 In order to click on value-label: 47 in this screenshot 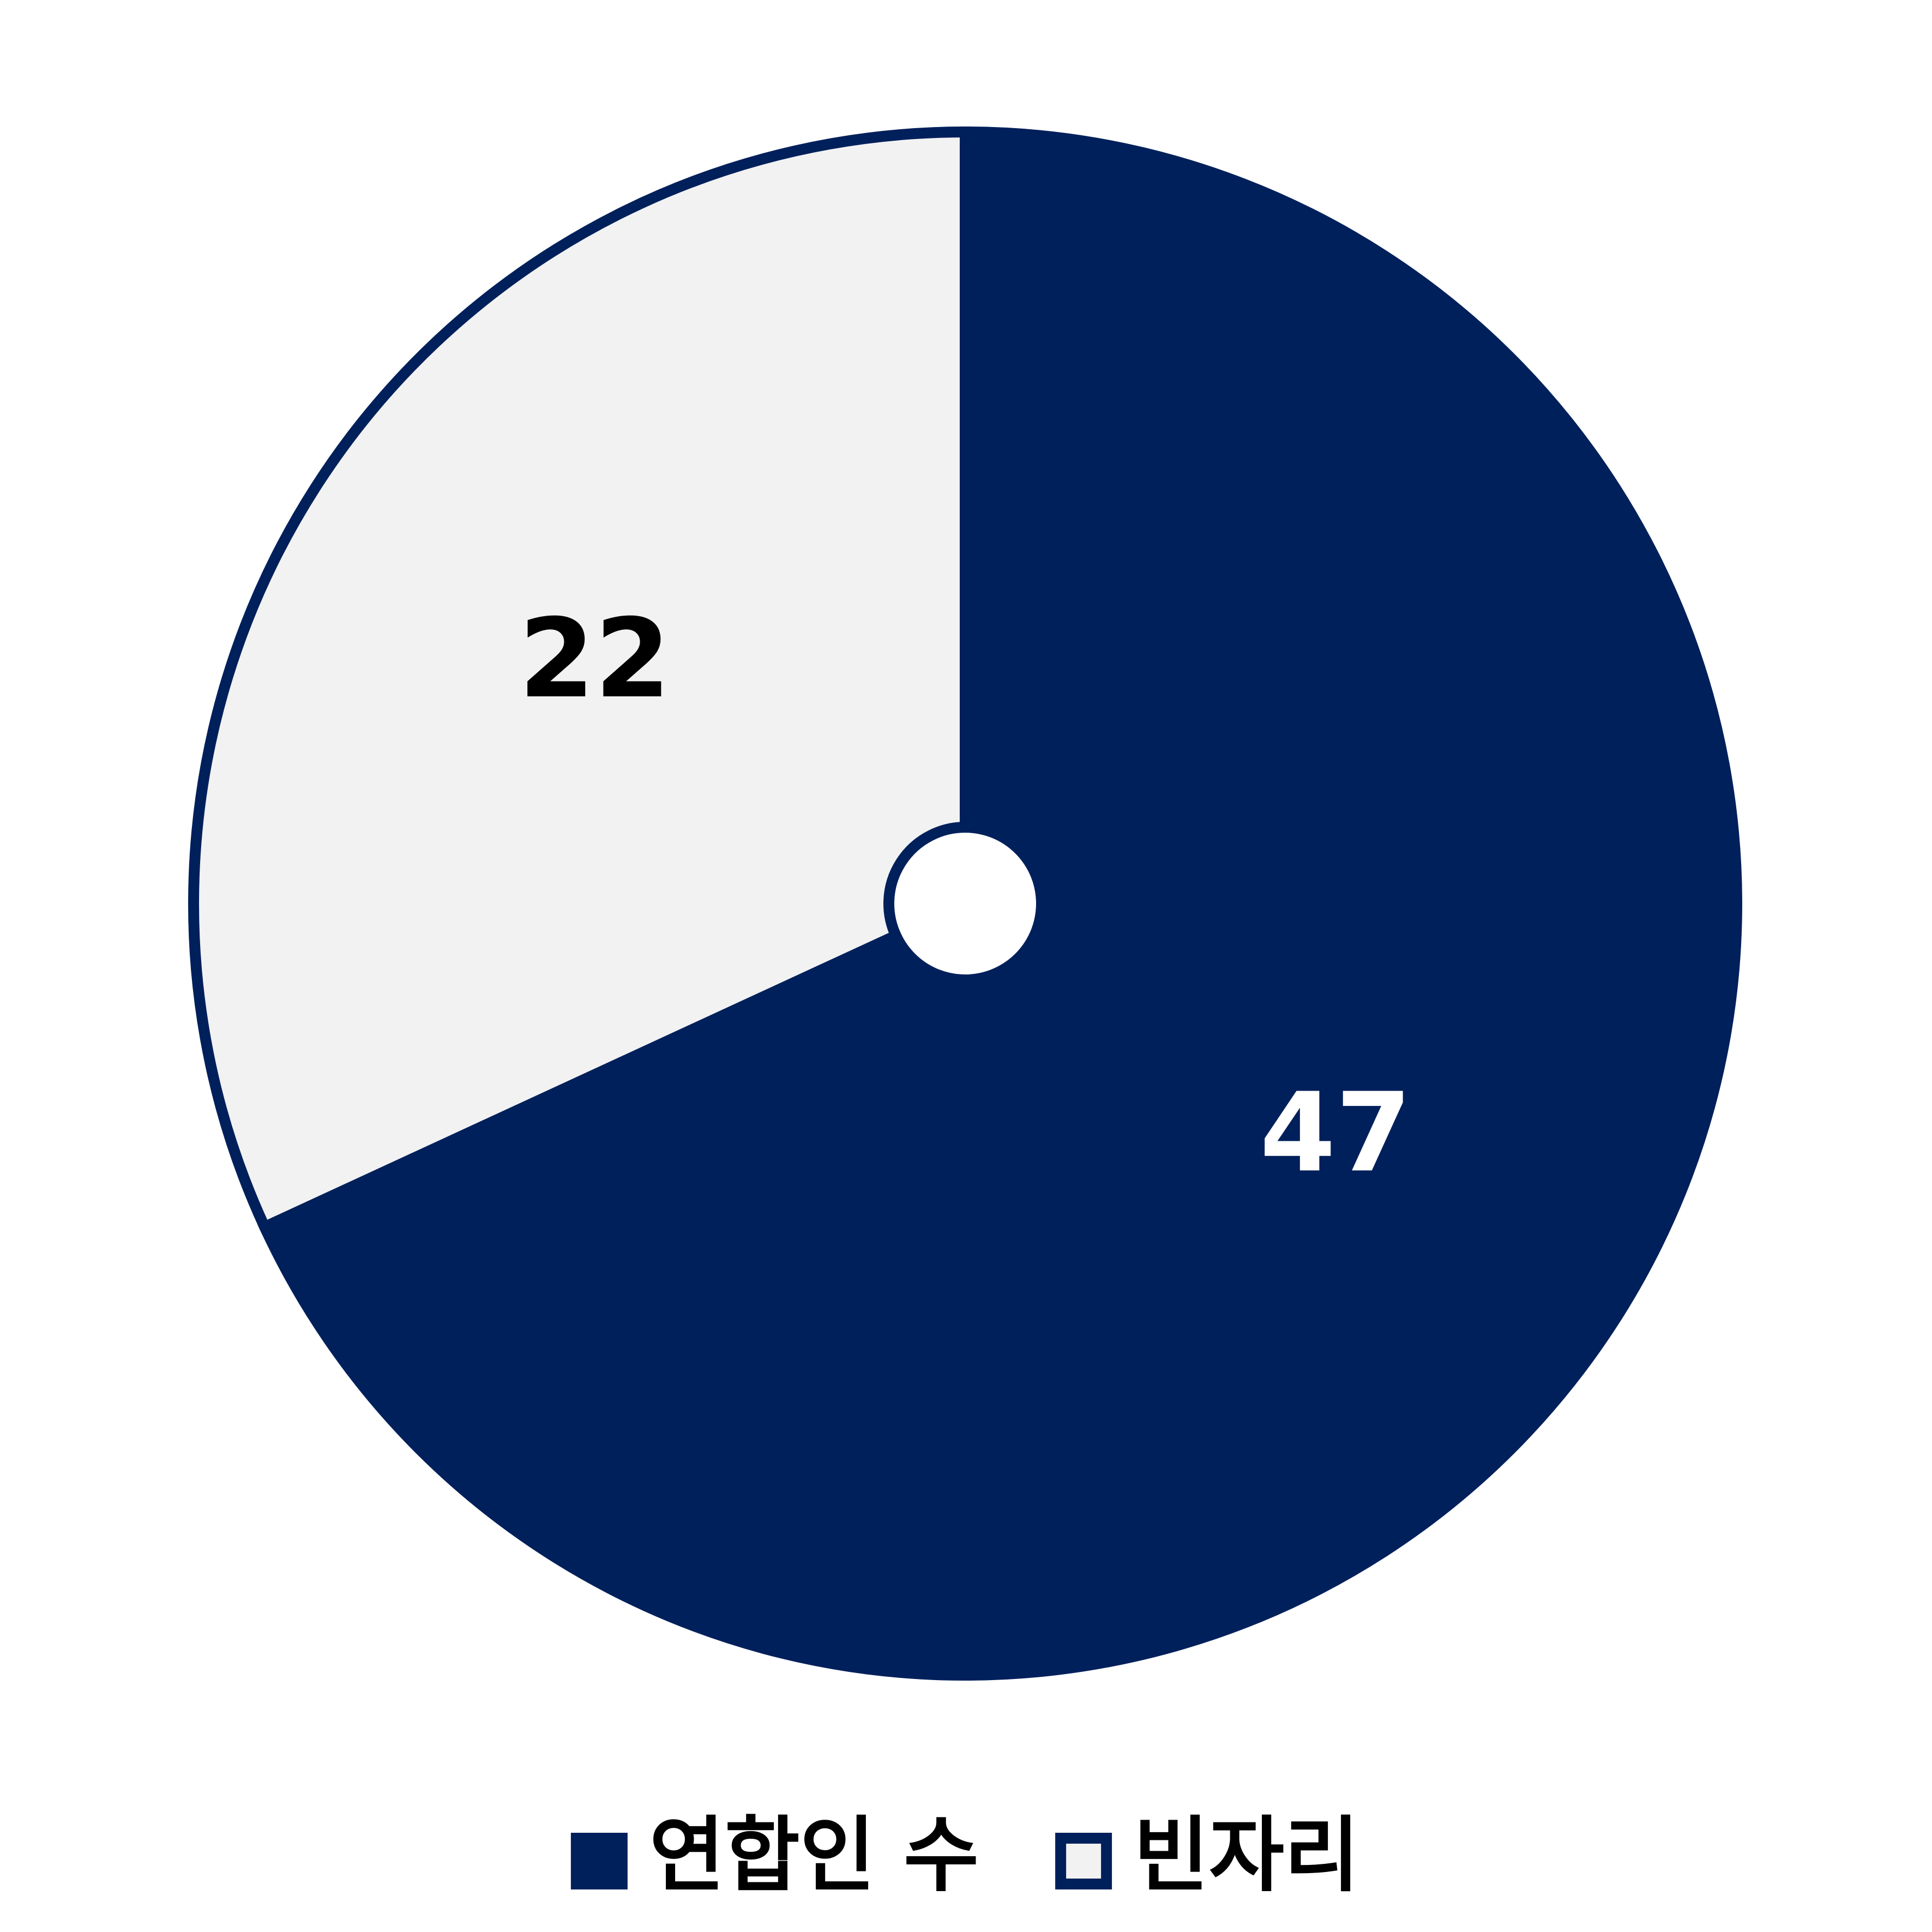, I will do `click(1335, 1132)`.